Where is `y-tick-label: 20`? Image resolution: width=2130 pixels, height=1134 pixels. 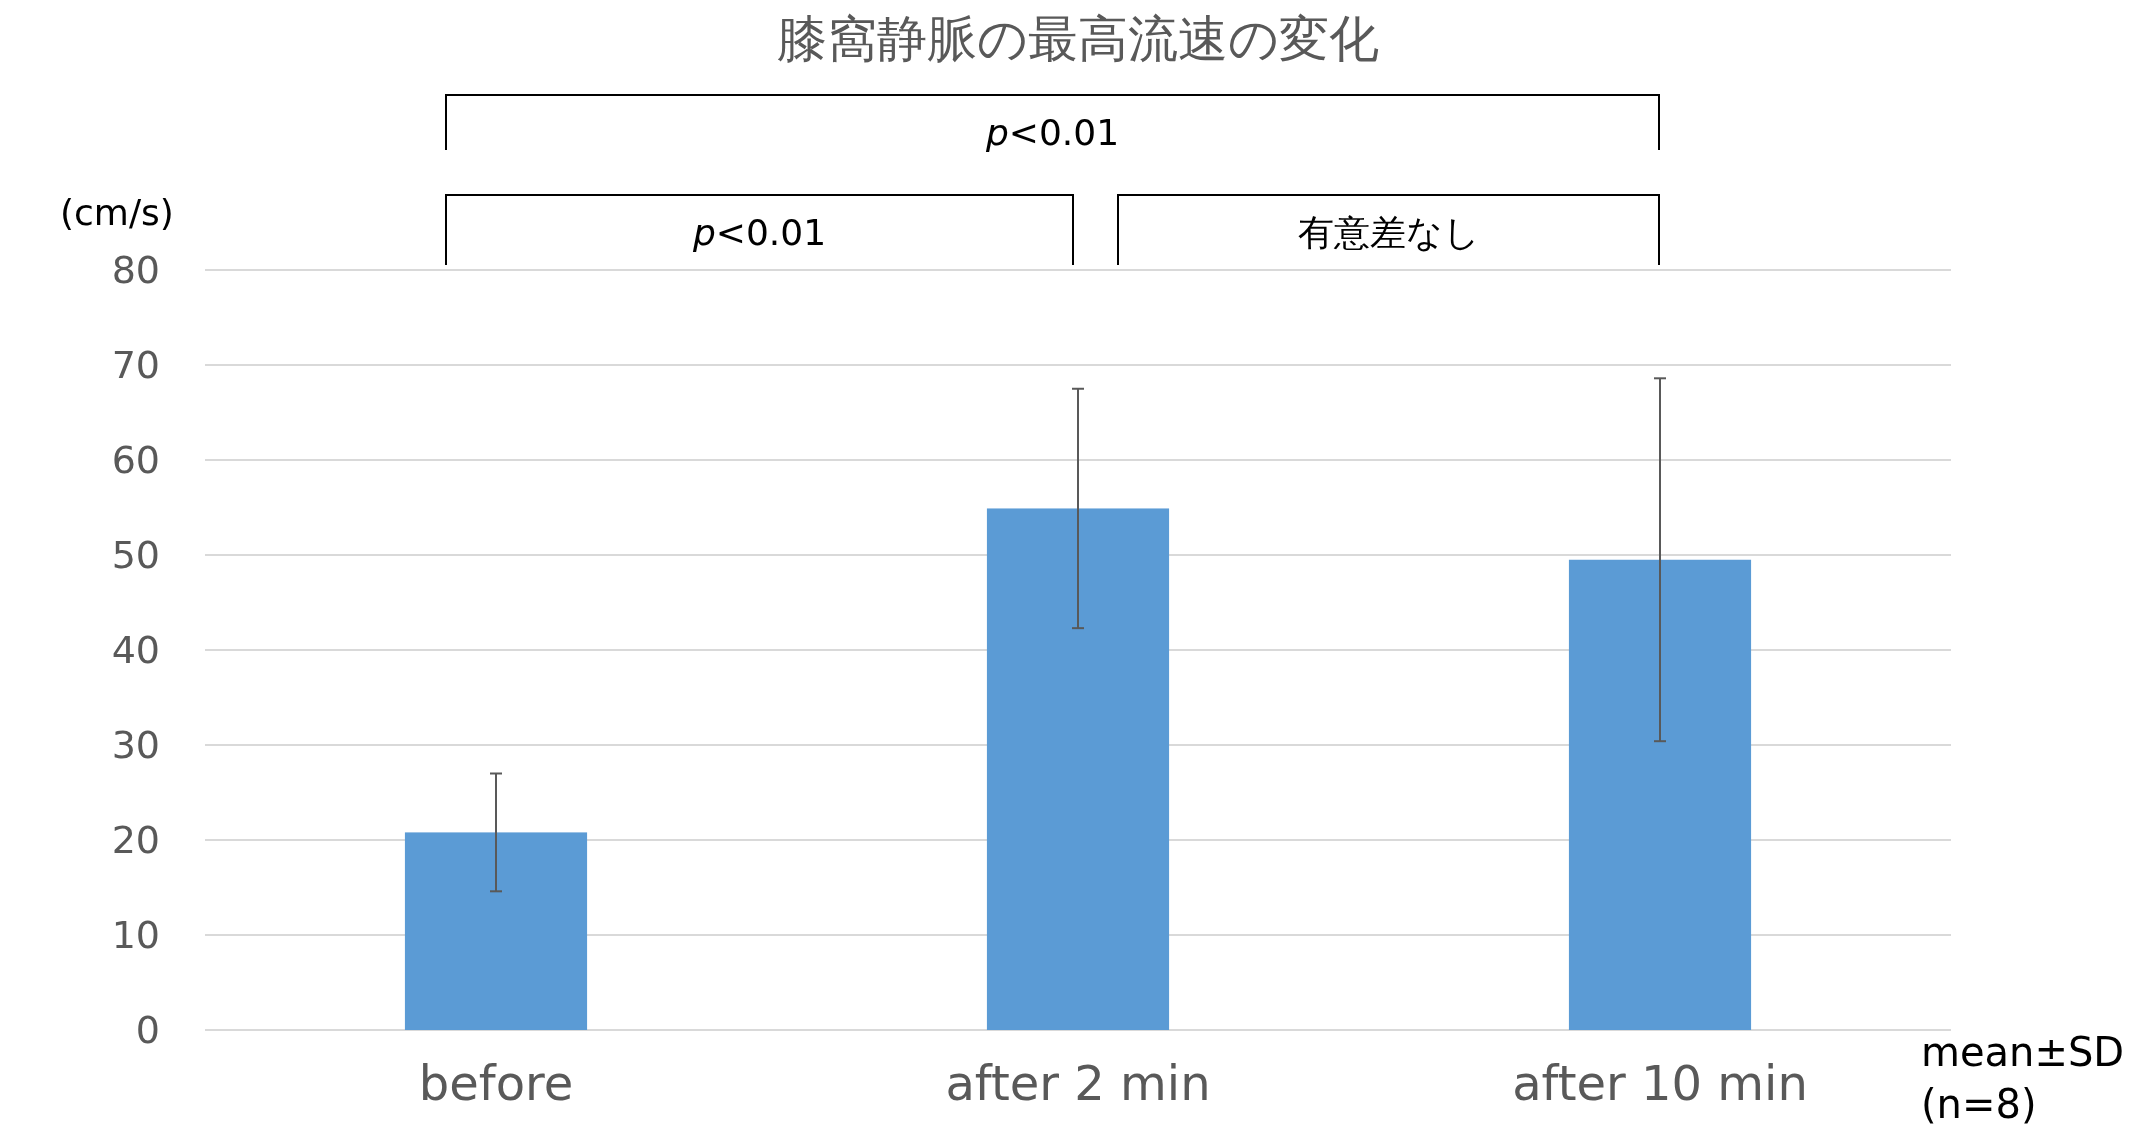
y-tick-label: 20 is located at coordinates (135, 840).